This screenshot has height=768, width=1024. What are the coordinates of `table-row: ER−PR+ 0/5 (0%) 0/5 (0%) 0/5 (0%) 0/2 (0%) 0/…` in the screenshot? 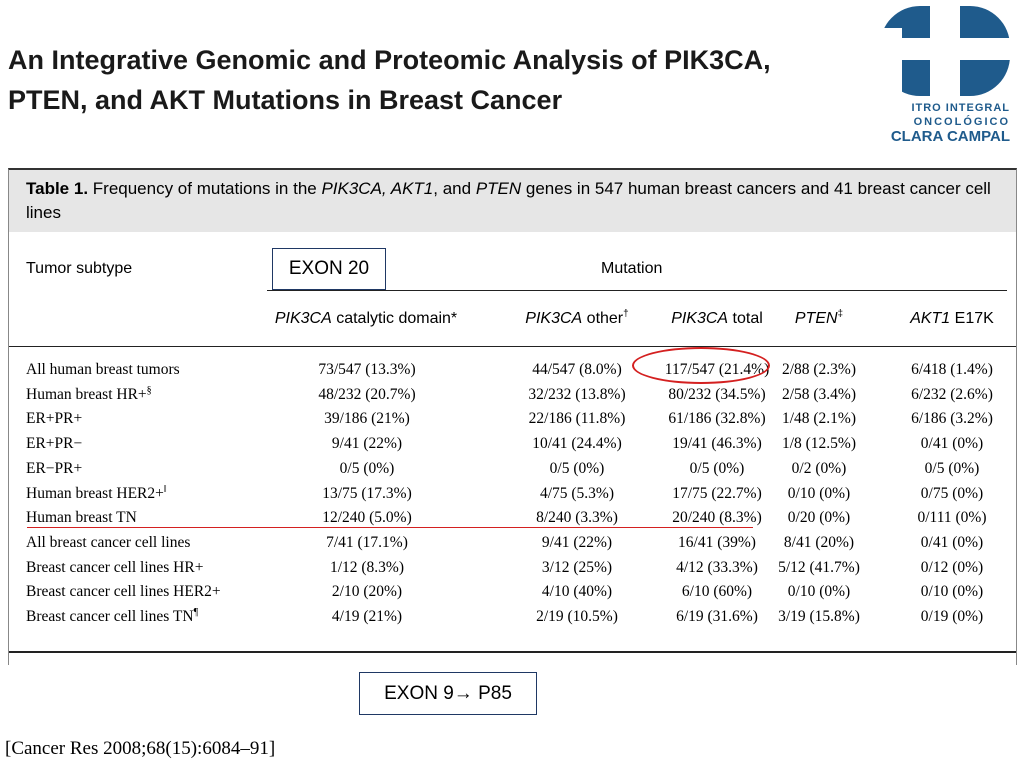 It's located at (512, 469).